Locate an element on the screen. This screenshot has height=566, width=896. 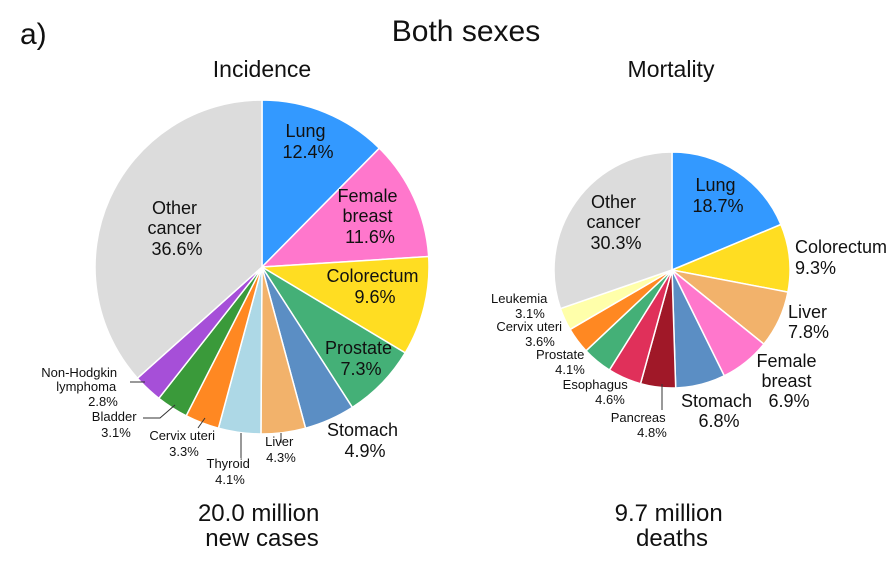
leader-lines is located at coordinates (396, 419).